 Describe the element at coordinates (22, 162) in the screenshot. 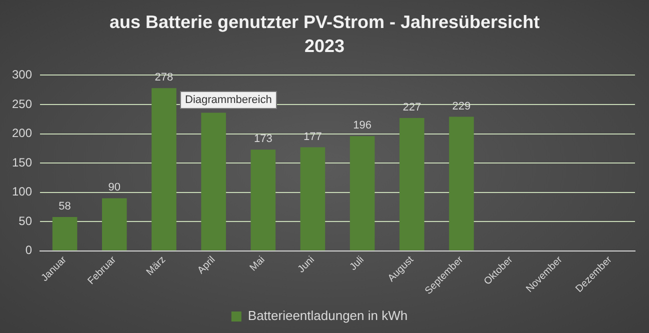

I see `y-tick-label: 150` at that location.